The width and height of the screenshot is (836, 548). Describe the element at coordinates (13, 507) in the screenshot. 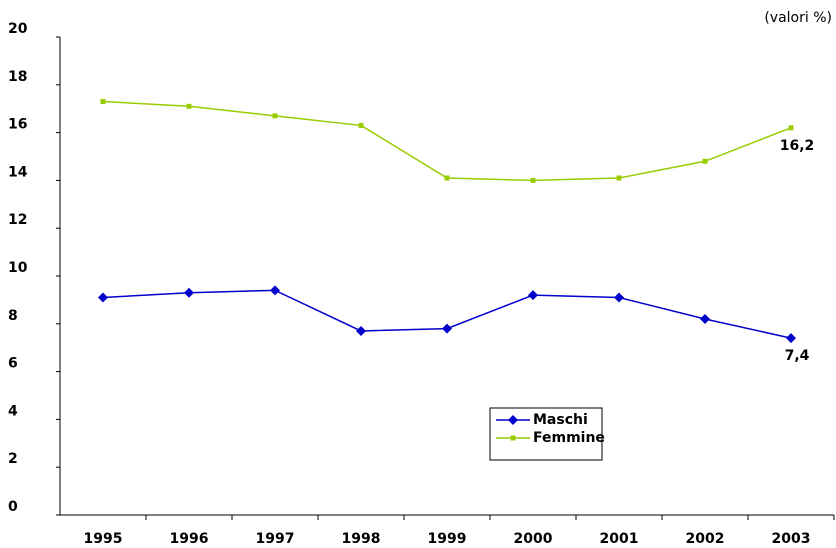

I see `y-tick-label: 0` at that location.